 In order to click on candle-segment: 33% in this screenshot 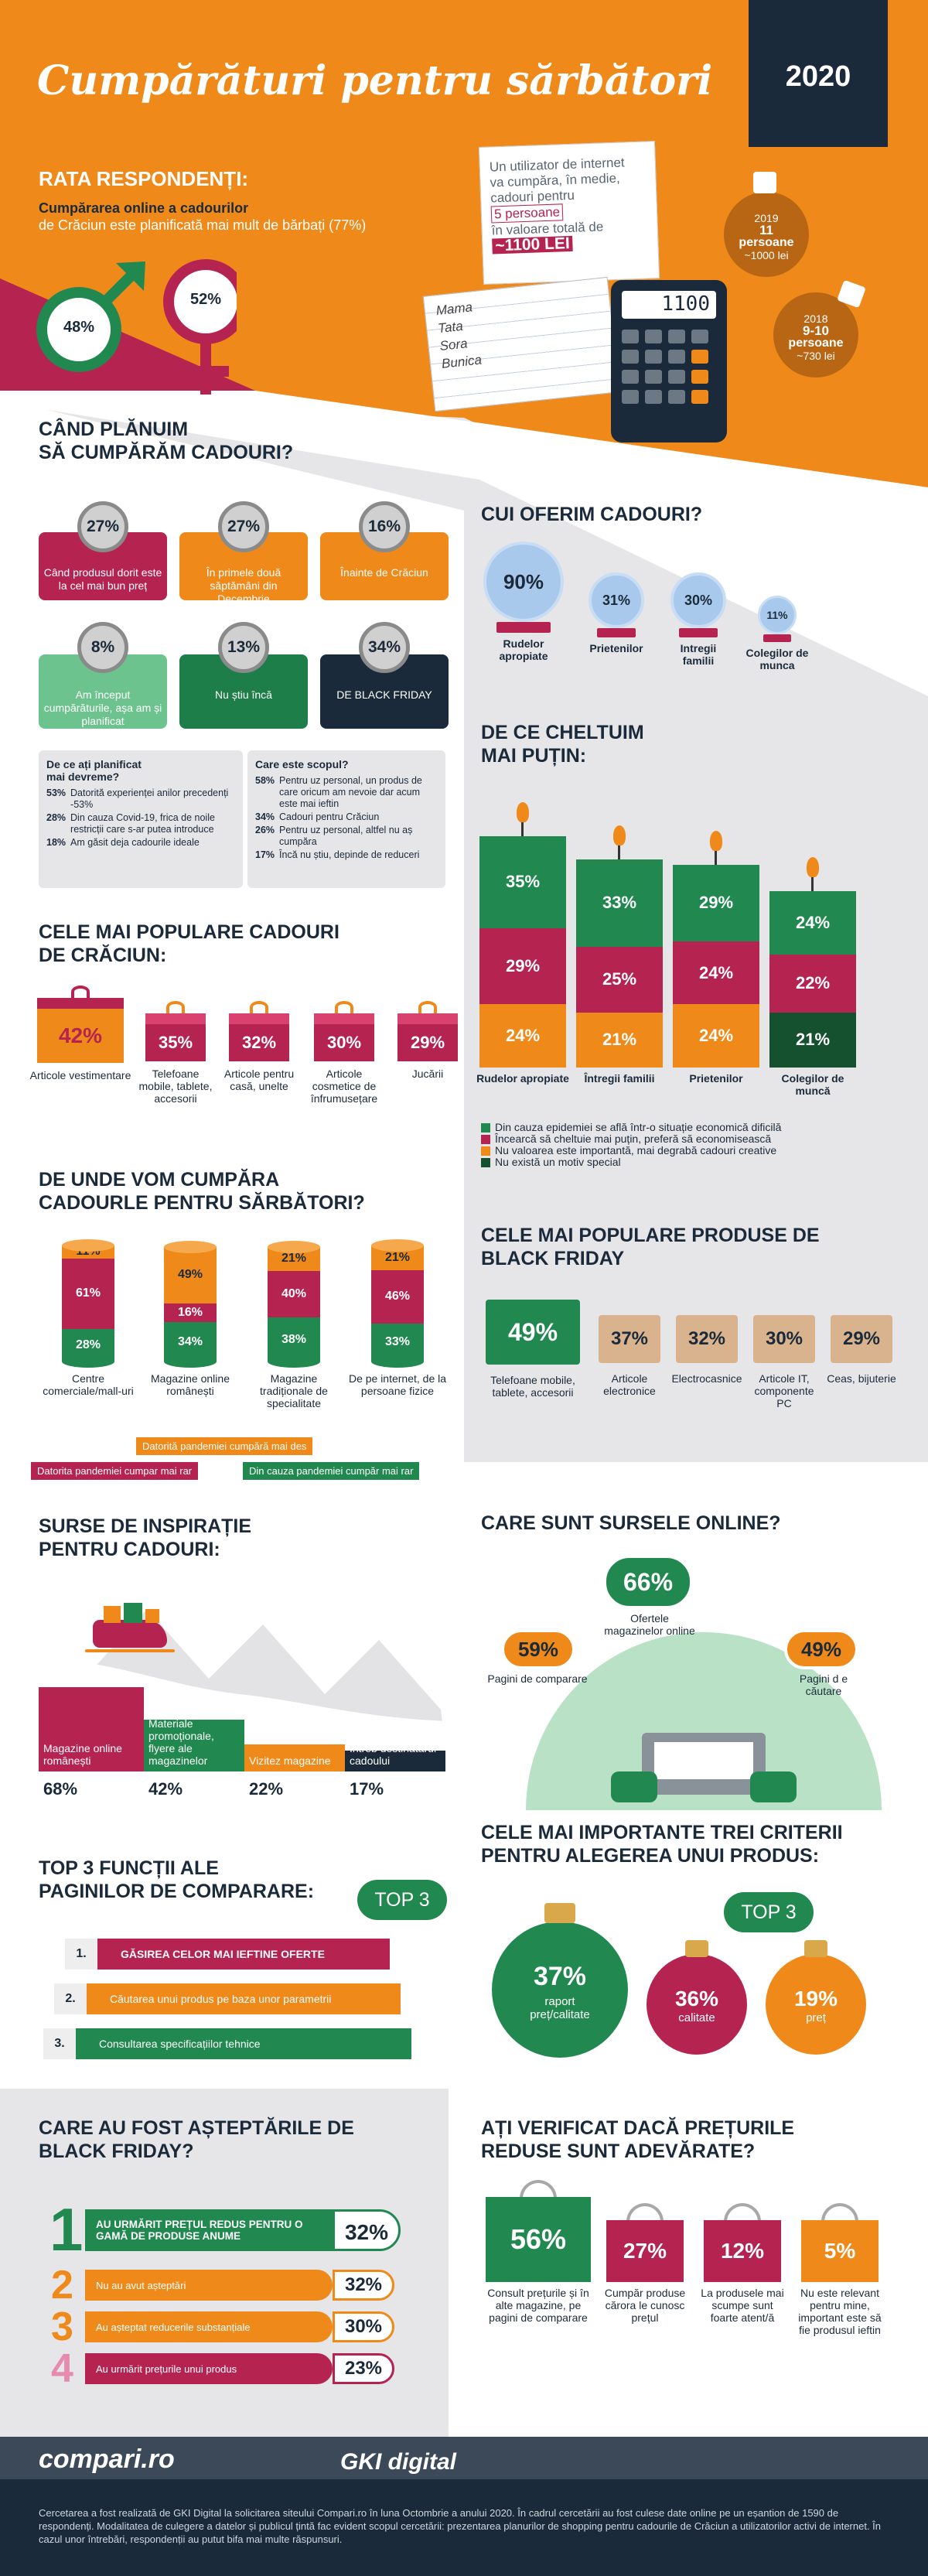, I will do `click(619, 903)`.